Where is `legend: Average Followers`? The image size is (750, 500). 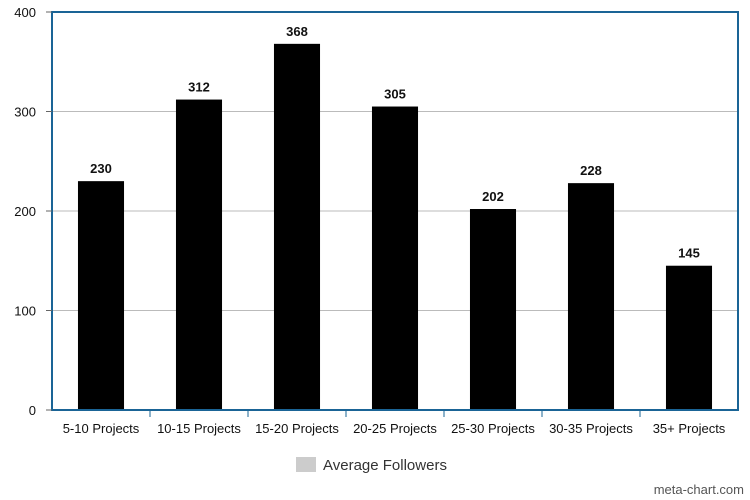
legend: Average Followers is located at coordinates (371, 465).